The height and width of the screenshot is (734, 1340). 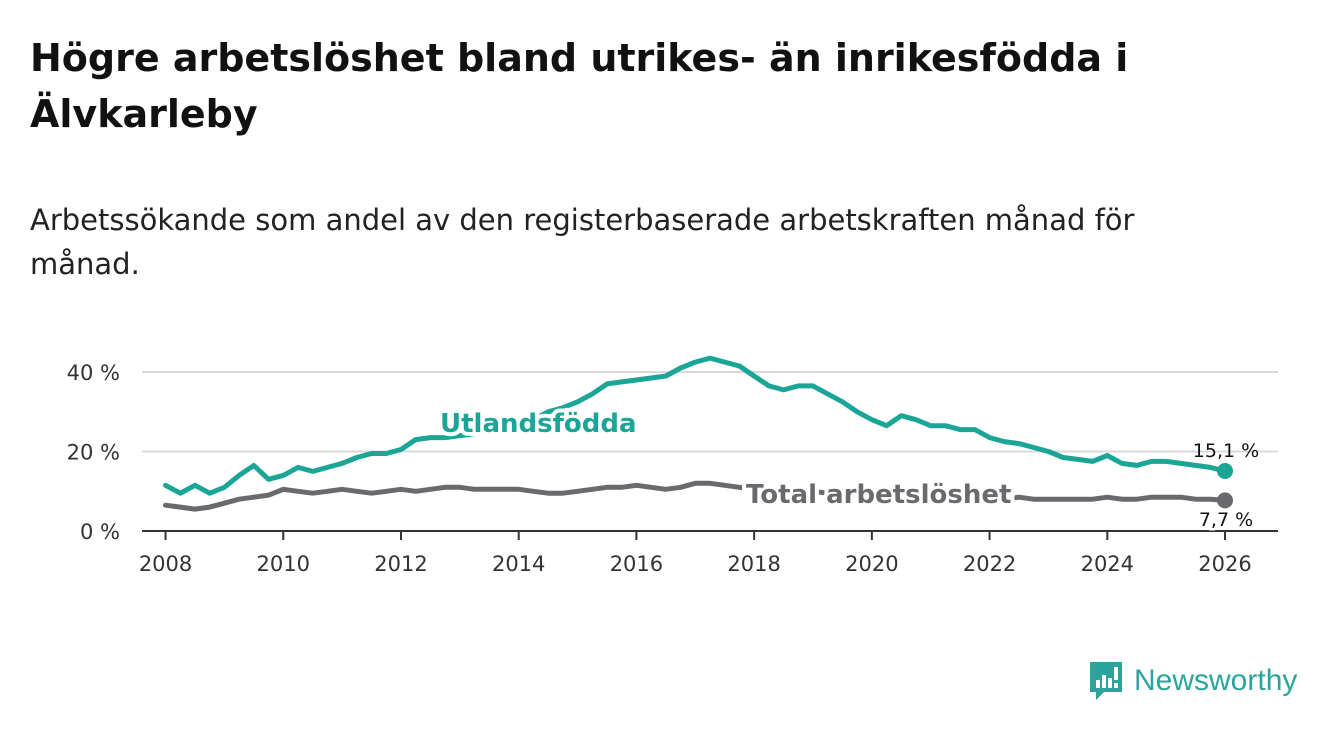 What do you see at coordinates (871, 564) in the screenshot?
I see `x-tick-label: 2020` at bounding box center [871, 564].